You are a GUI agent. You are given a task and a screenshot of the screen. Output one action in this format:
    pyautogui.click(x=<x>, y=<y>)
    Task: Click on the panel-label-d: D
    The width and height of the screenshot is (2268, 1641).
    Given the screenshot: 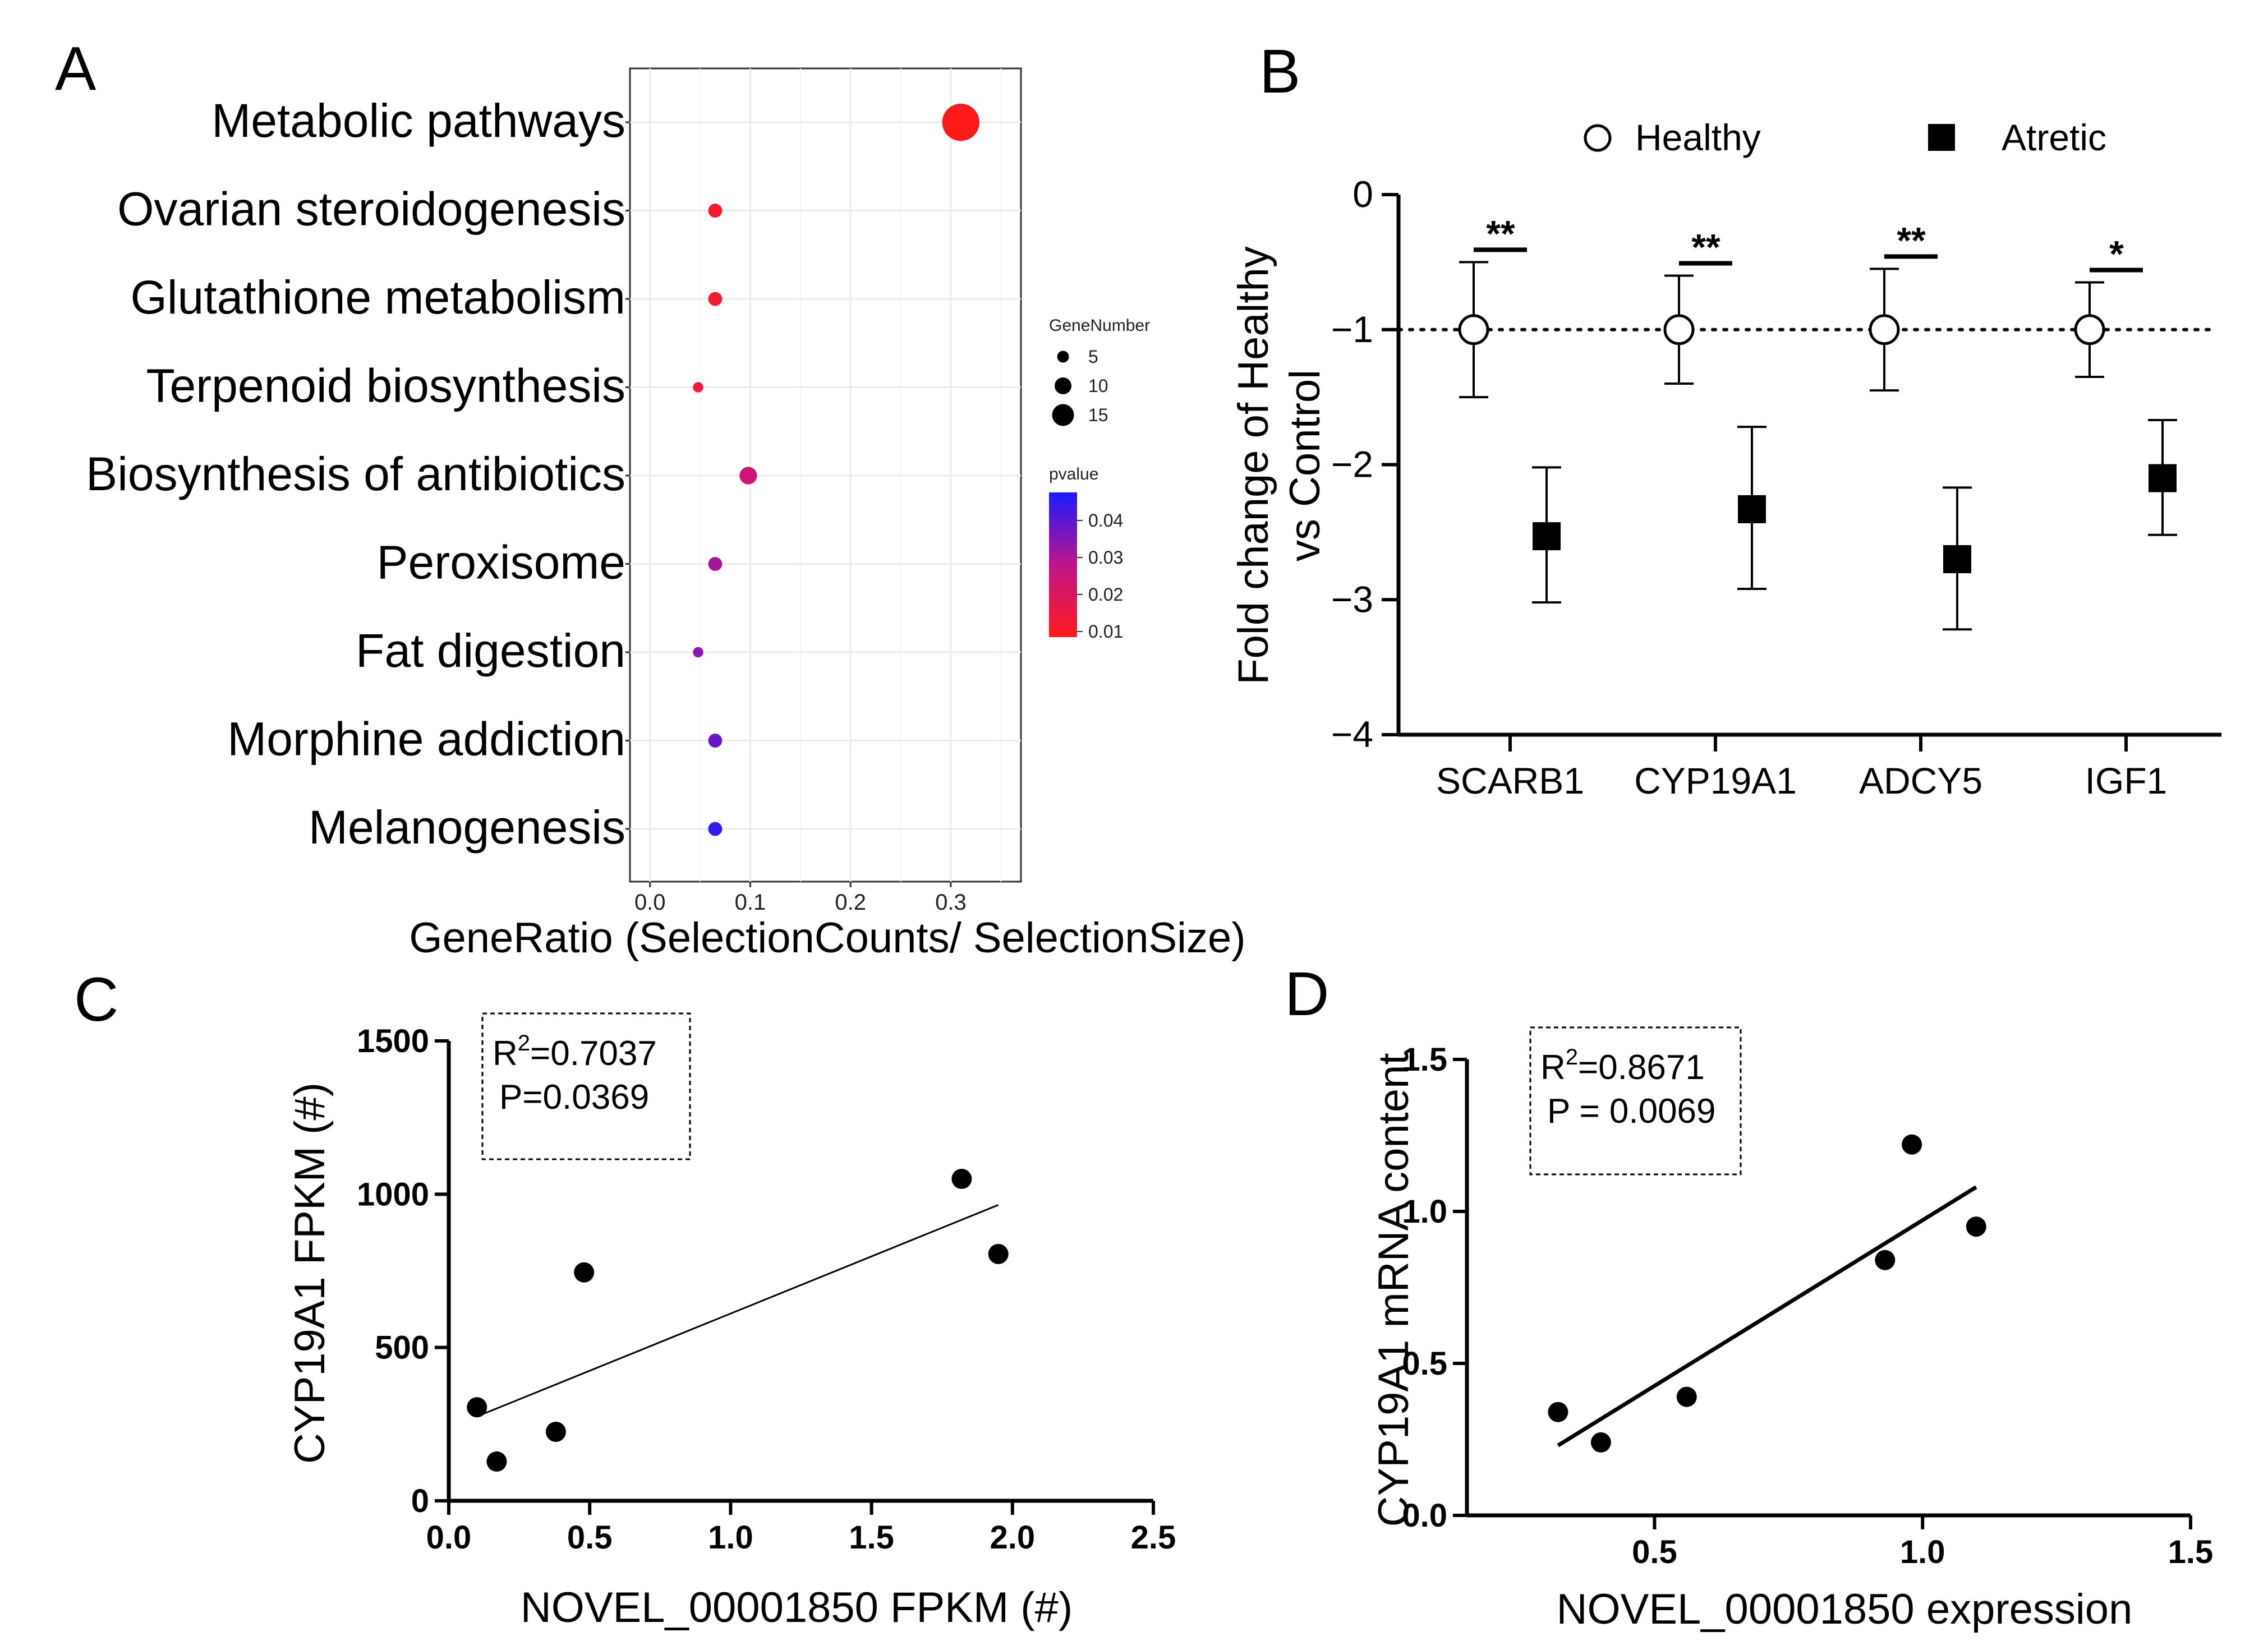 What is the action you would take?
    pyautogui.click(x=1307, y=995)
    